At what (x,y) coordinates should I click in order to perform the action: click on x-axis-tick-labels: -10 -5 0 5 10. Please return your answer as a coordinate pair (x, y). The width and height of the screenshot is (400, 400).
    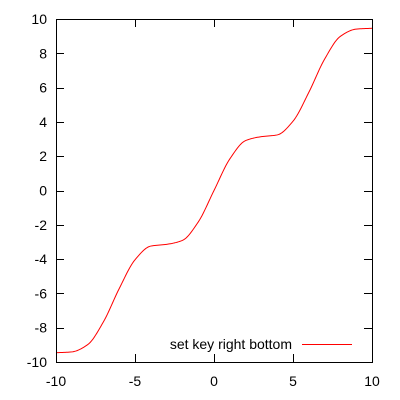
    Looking at the image, I should click on (213, 381).